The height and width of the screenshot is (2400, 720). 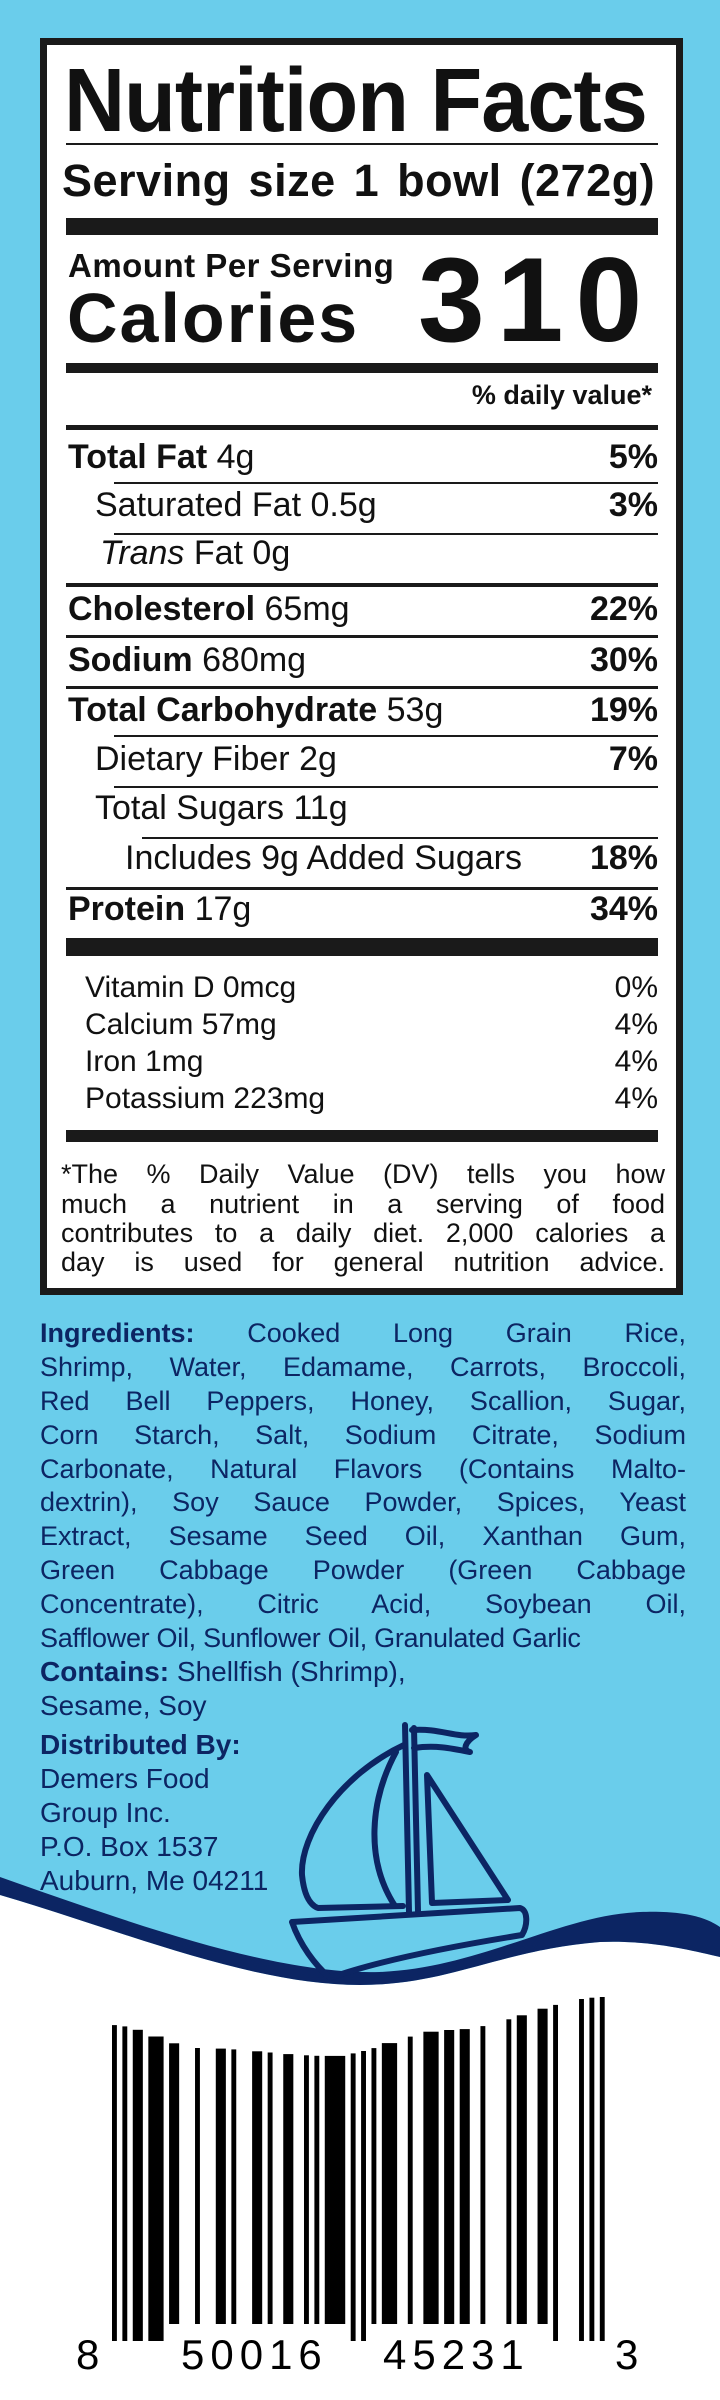 I want to click on row-added-sugars: Includes 9g Added Sugars, so click(x=323, y=858).